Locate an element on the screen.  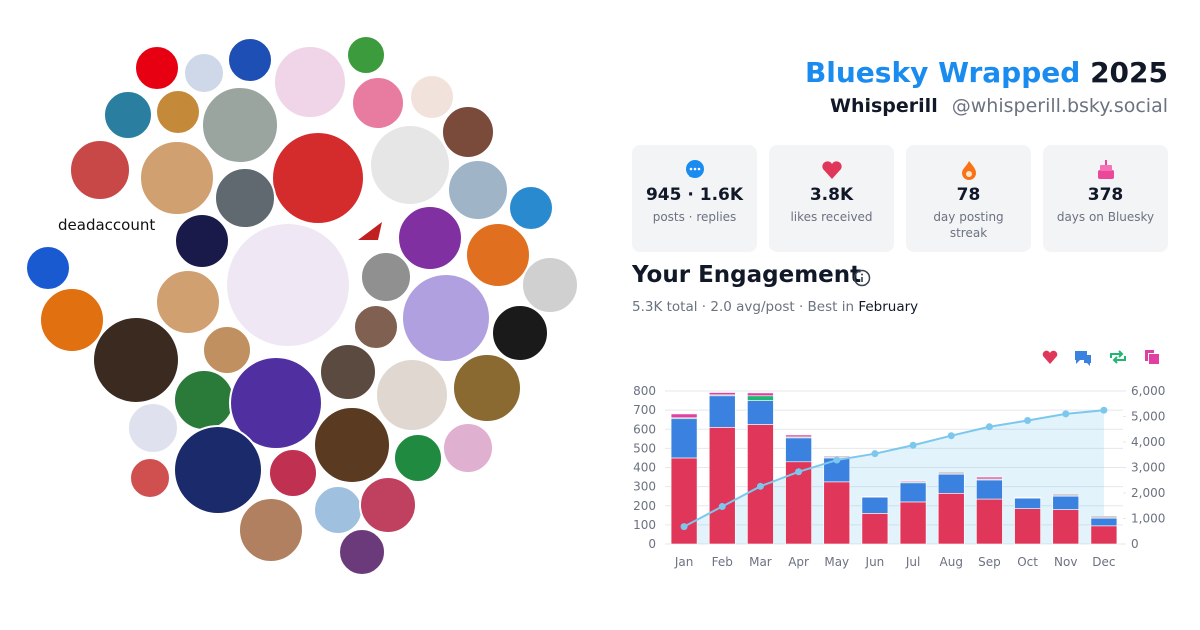
y2-tick-label: 4,000 is located at coordinates (1148, 442).